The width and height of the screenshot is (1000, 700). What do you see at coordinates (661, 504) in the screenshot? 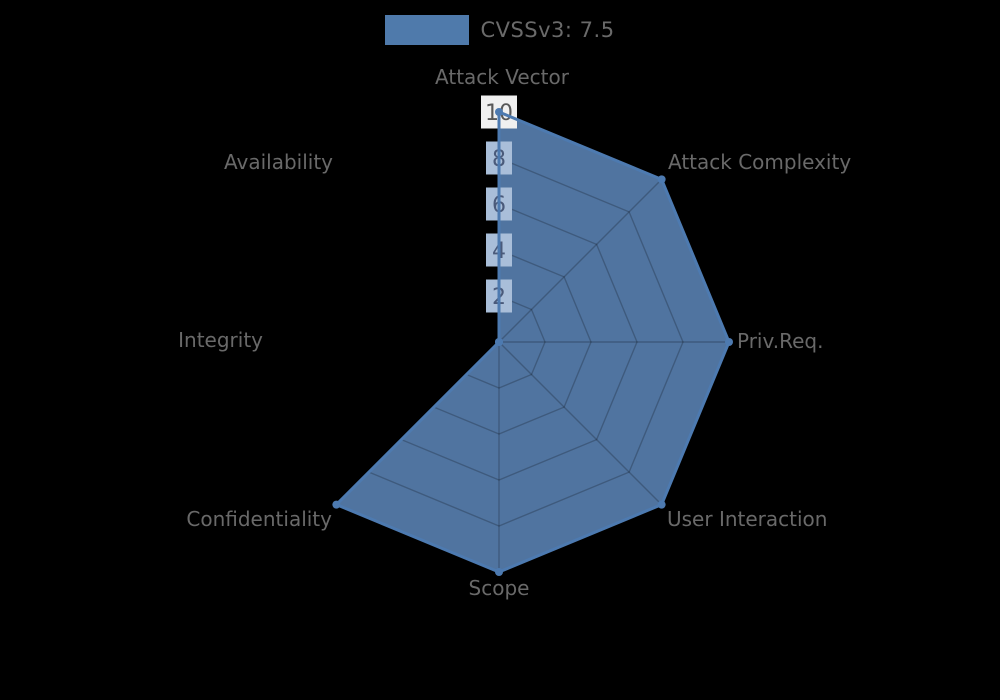
I see `vertex-dot-user-interaction` at bounding box center [661, 504].